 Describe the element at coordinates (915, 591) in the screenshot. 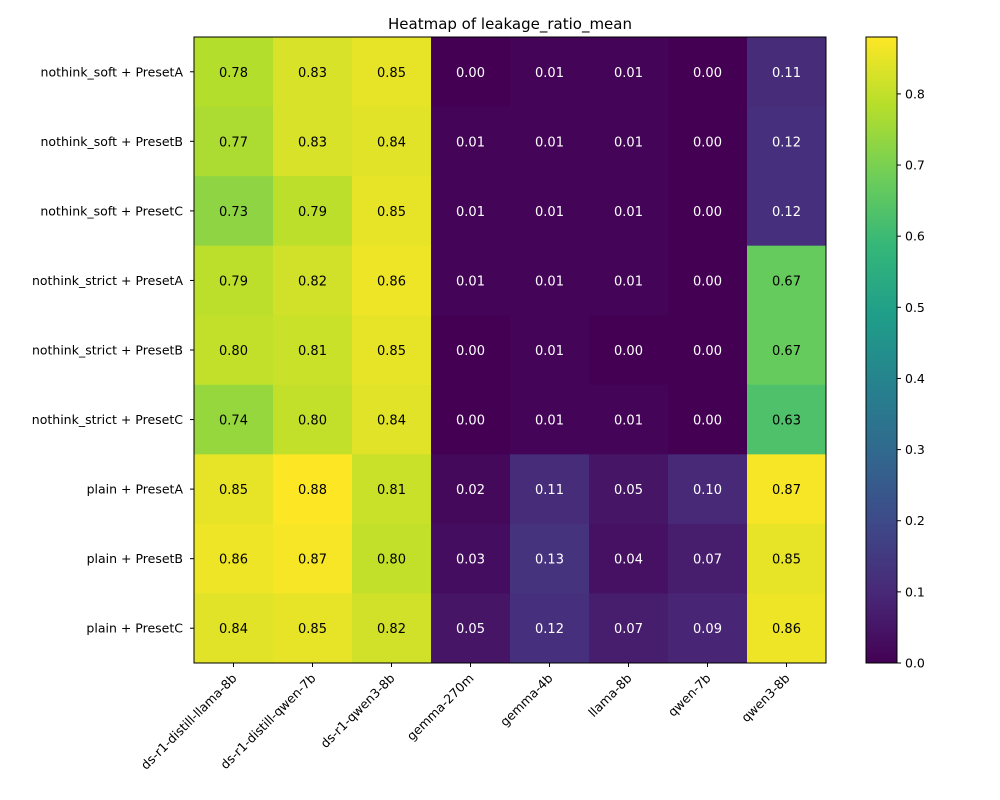

I see `colorbar-tick-label: 0.1` at that location.